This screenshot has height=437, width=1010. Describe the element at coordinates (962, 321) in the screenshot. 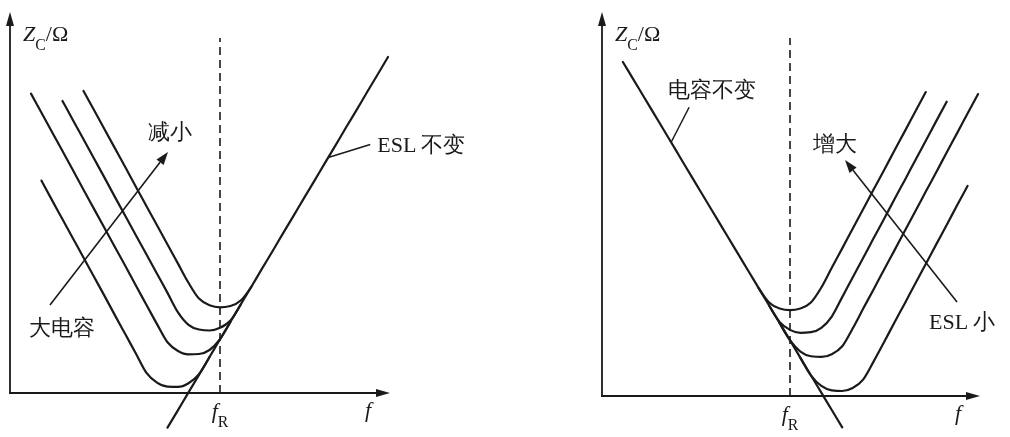

I see `annotation: ESL 小` at that location.